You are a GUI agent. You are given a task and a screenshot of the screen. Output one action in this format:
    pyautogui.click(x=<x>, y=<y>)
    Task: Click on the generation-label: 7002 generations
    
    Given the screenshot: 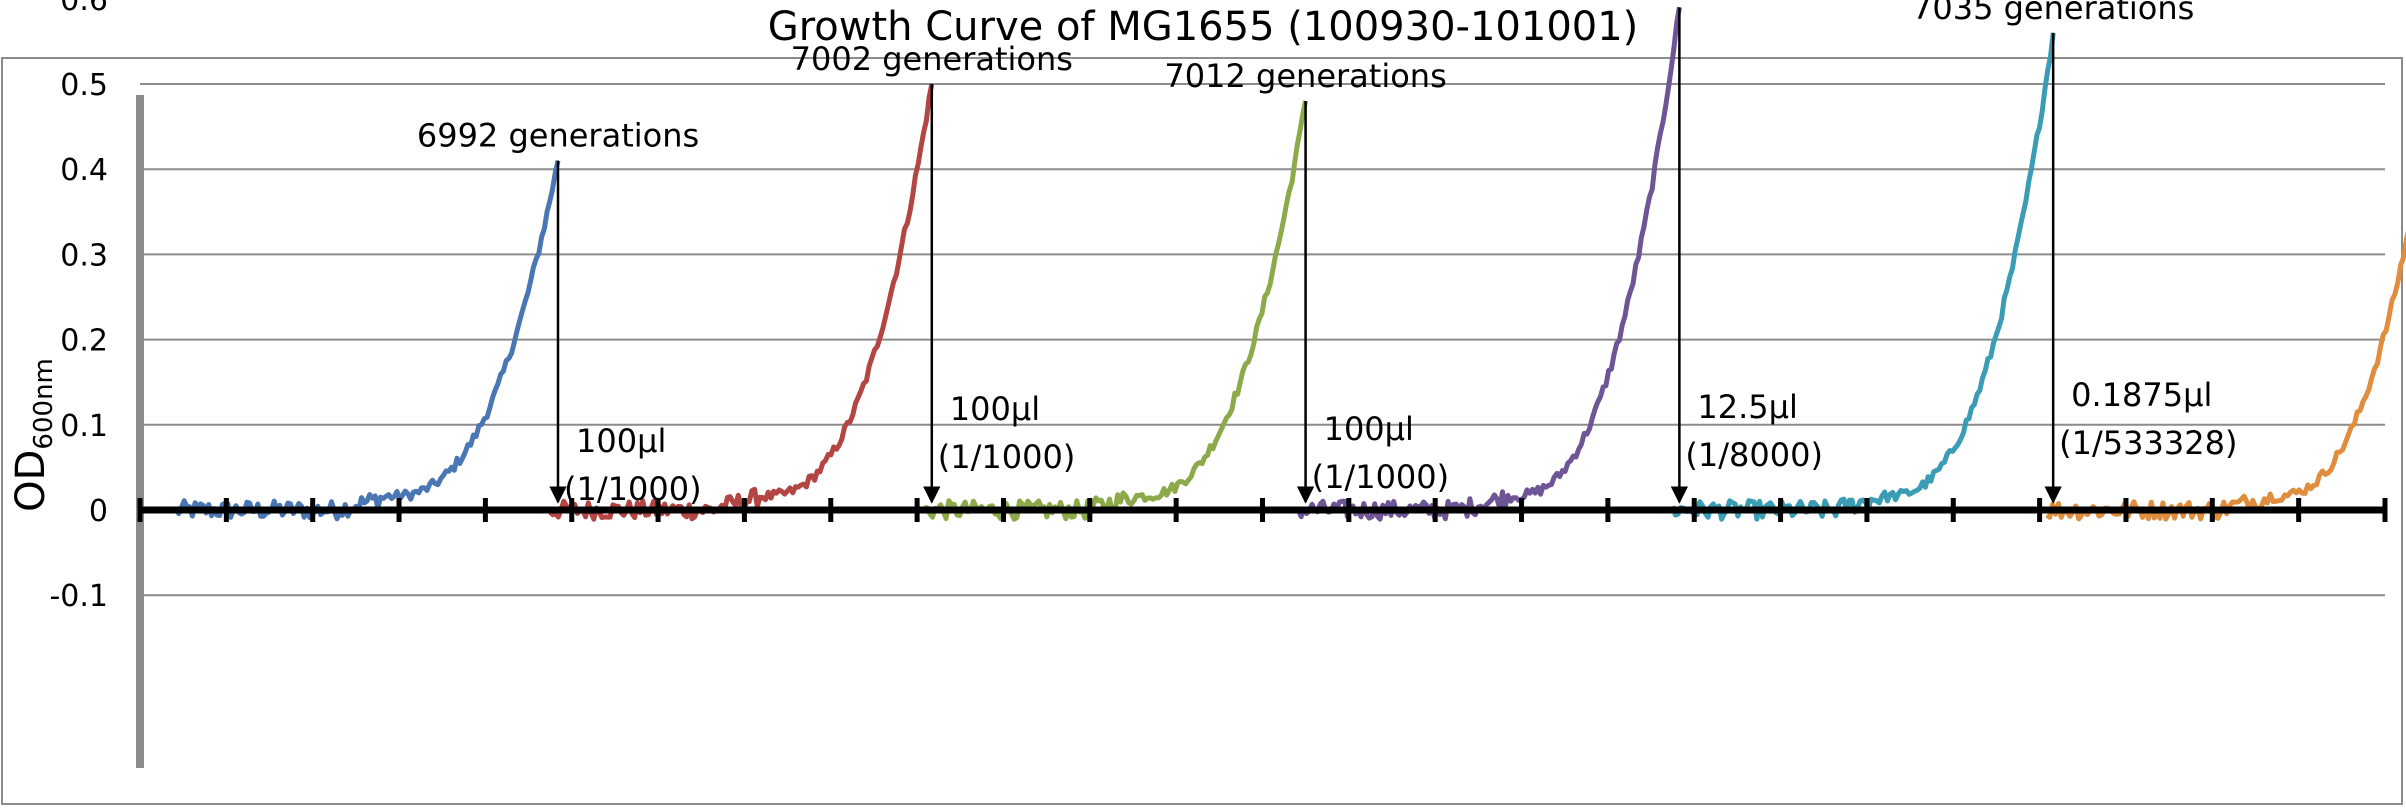 What is the action you would take?
    pyautogui.click(x=932, y=59)
    